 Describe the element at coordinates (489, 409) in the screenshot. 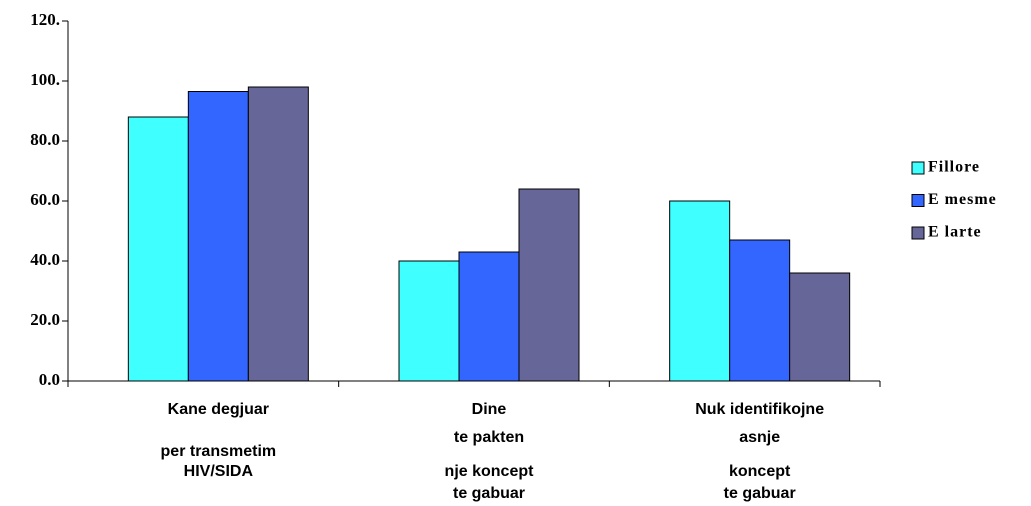

I see `x-tick-label: Dine` at that location.